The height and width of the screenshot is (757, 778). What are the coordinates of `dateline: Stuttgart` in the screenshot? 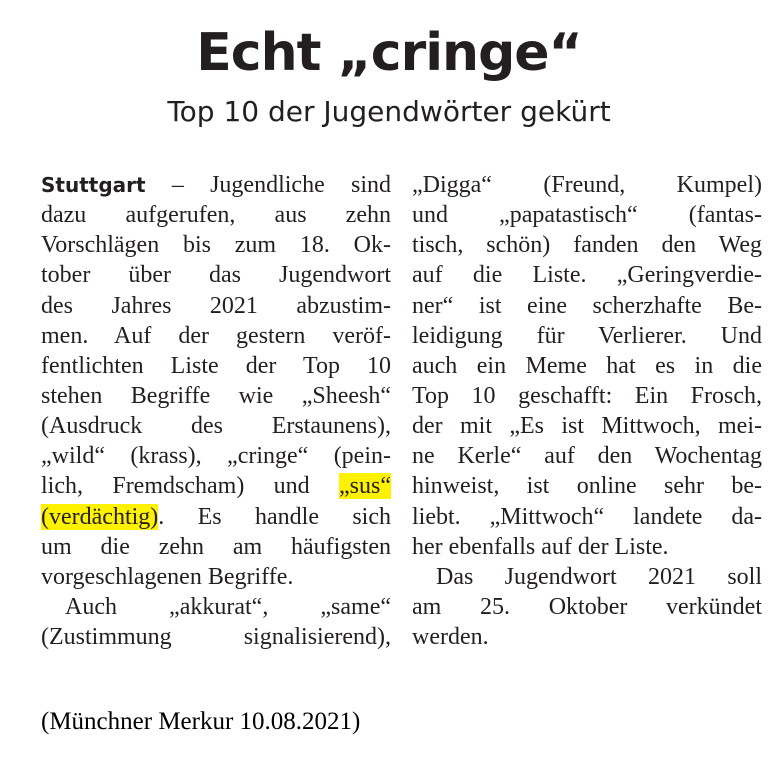 It's located at (93, 185).